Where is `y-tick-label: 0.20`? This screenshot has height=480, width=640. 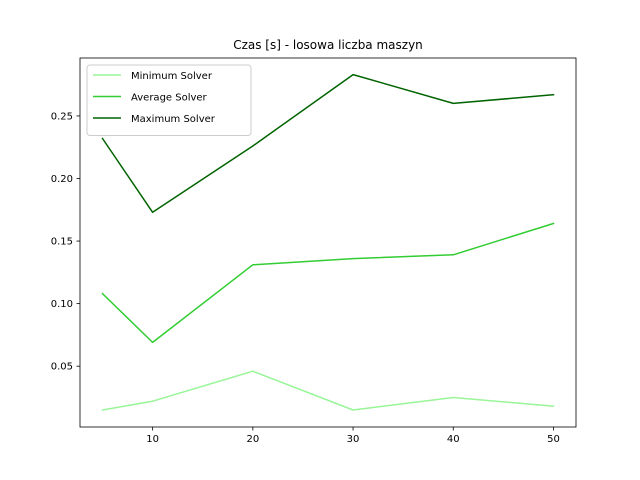 y-tick-label: 0.20 is located at coordinates (62, 179).